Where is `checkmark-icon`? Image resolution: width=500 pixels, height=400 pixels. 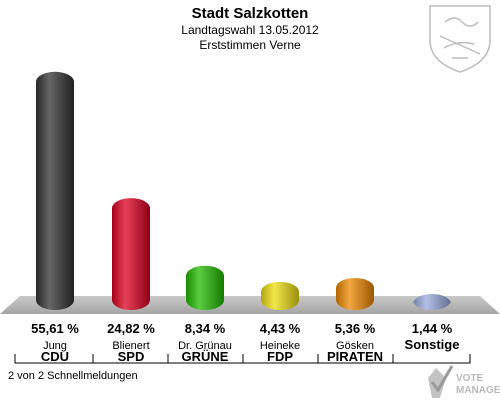
checkmark-icon is located at coordinates (441, 381).